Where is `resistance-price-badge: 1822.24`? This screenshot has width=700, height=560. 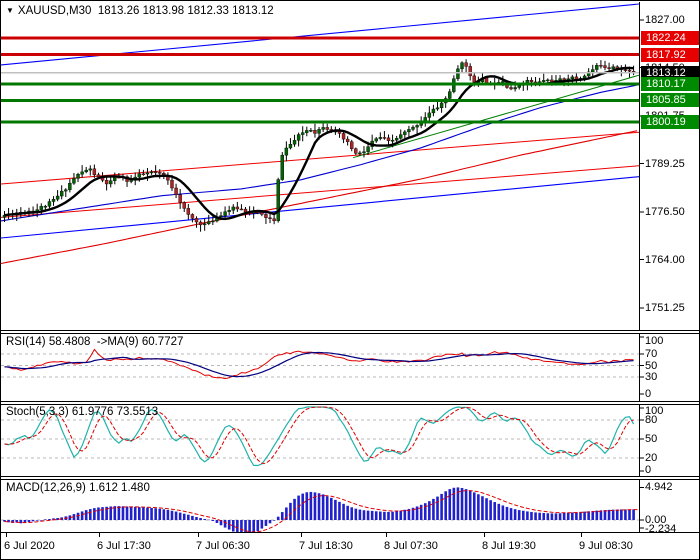 resistance-price-badge: 1822.24 is located at coordinates (670, 38).